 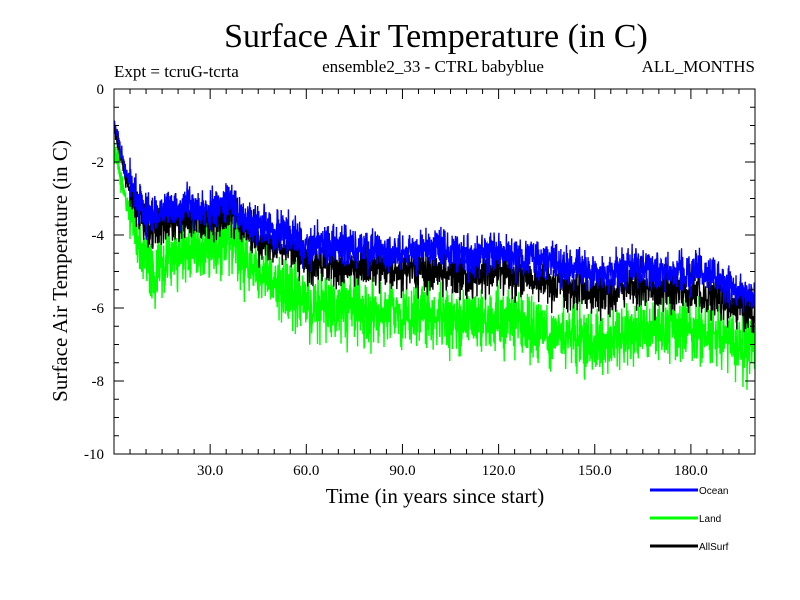 What do you see at coordinates (101, 90) in the screenshot?
I see `y-tick-label: 0` at bounding box center [101, 90].